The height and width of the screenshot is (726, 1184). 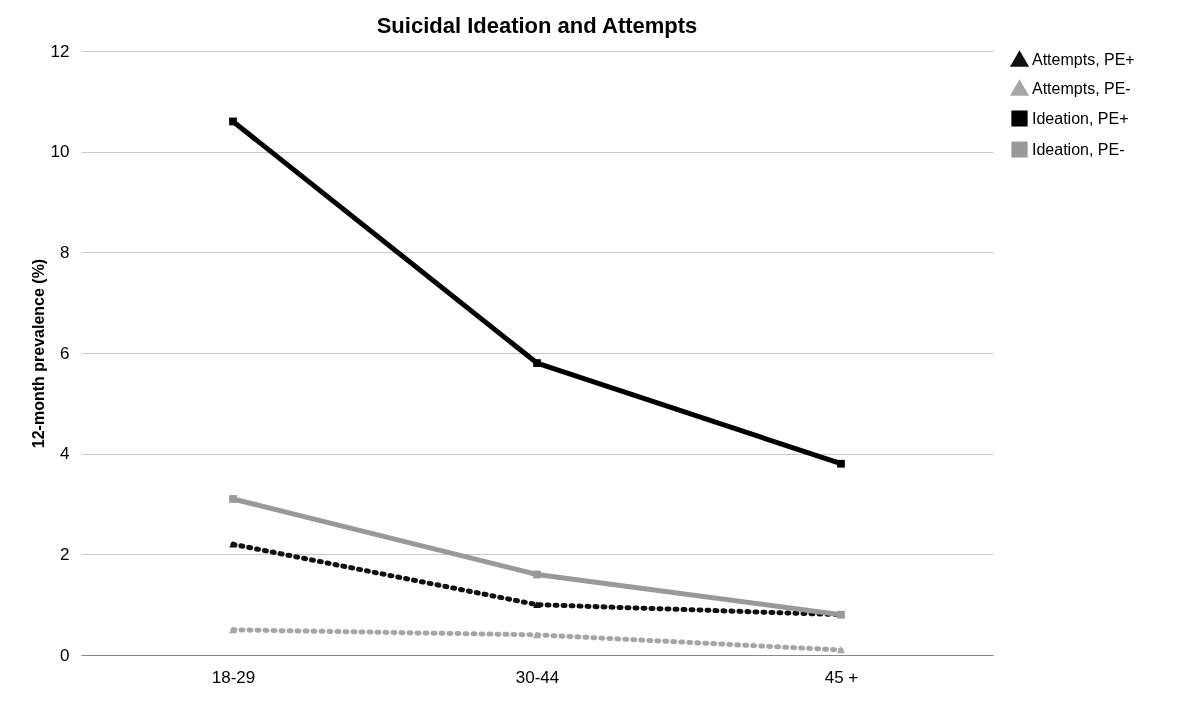 What do you see at coordinates (65, 554) in the screenshot?
I see `y-tick-label: 2` at bounding box center [65, 554].